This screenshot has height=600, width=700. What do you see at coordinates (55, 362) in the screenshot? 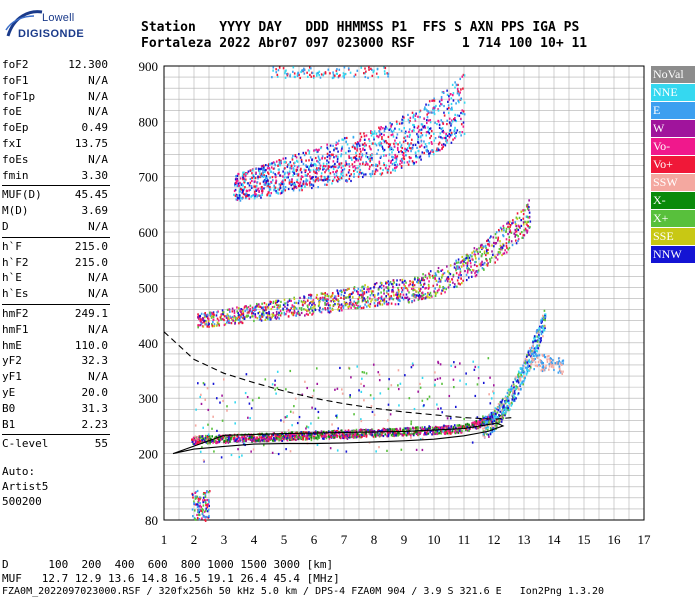
I see `param-row: yF2 32.3` at bounding box center [55, 362].